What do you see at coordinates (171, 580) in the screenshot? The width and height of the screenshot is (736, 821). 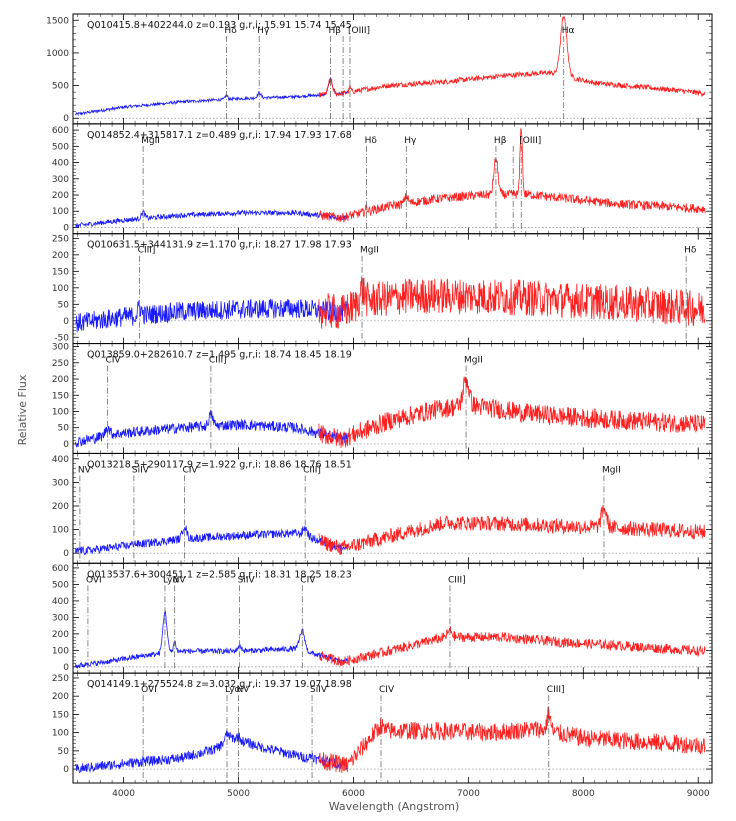 I see `line-label: Lyα` at bounding box center [171, 580].